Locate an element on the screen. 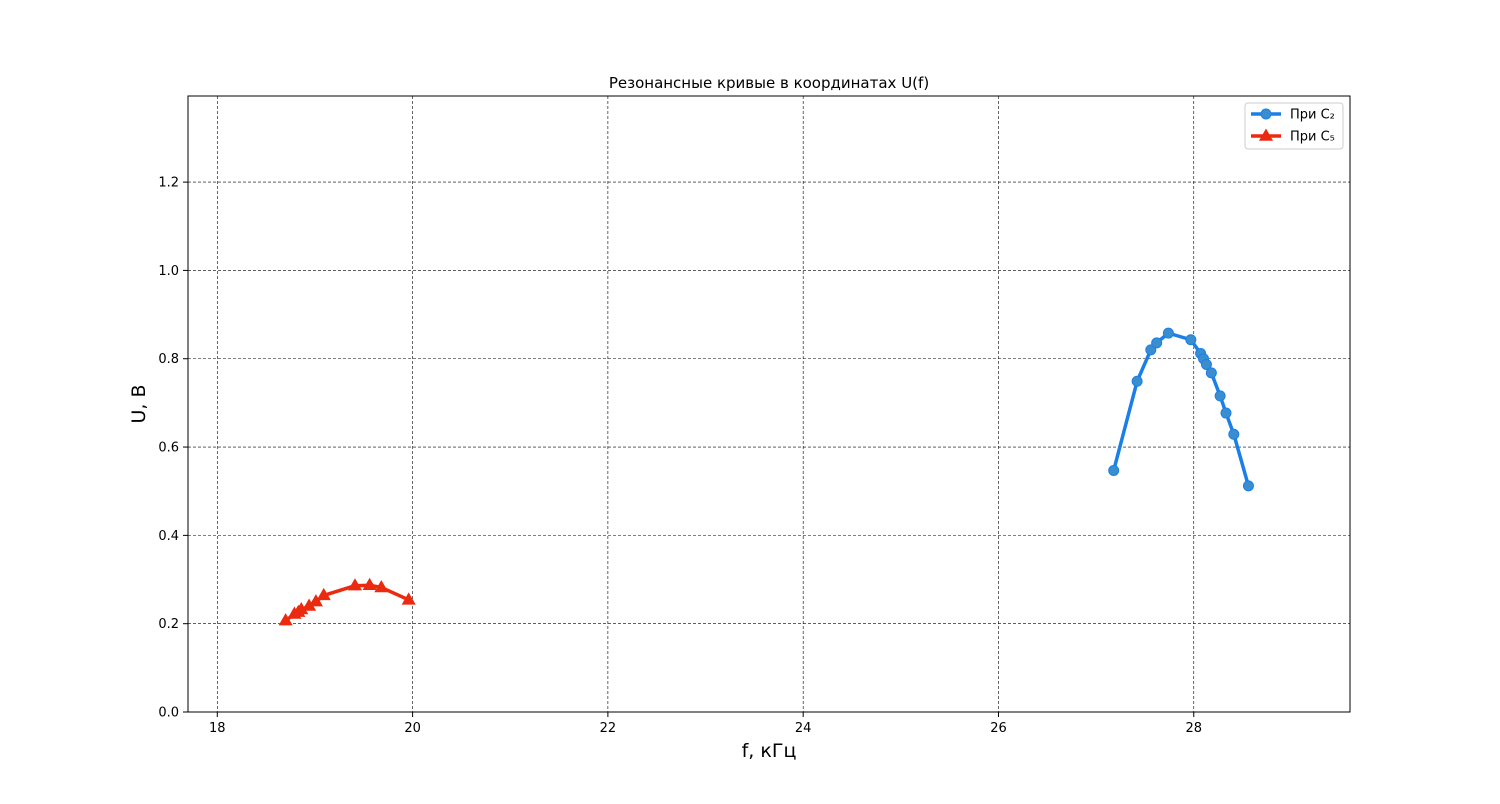 The width and height of the screenshot is (1500, 804). x-tick-label: 20 is located at coordinates (412, 728).